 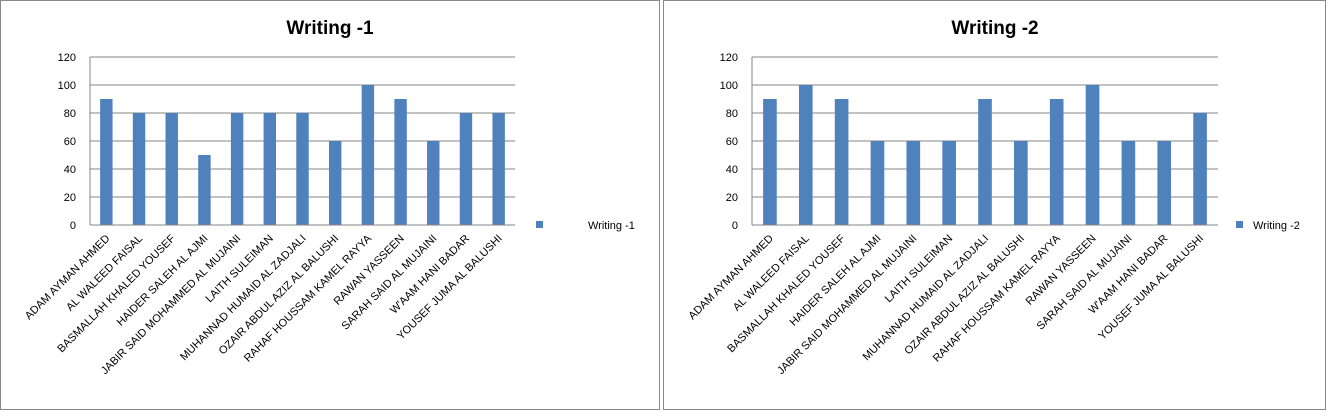 I want to click on legend-label: Writing -1, so click(x=611, y=226).